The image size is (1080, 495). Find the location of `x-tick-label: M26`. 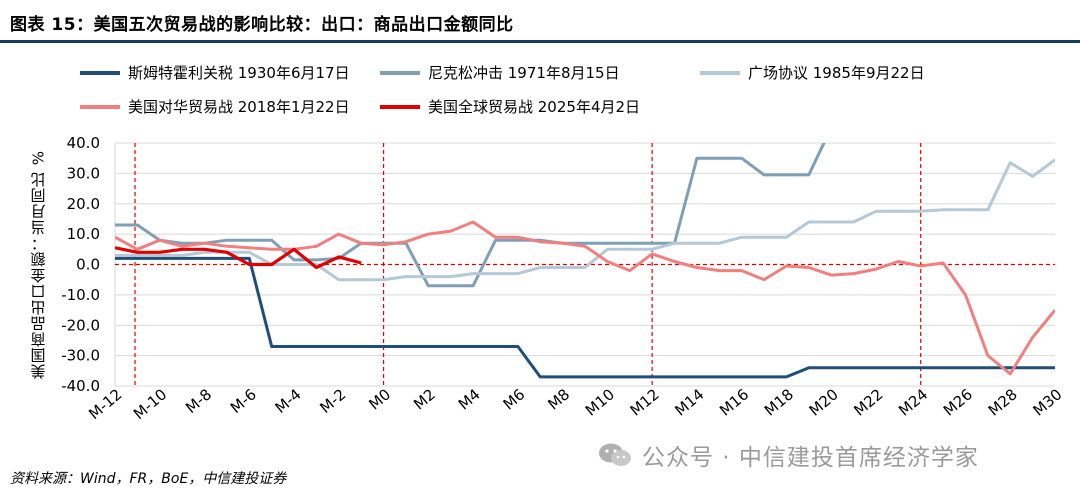

x-tick-label: M26 is located at coordinates (958, 402).